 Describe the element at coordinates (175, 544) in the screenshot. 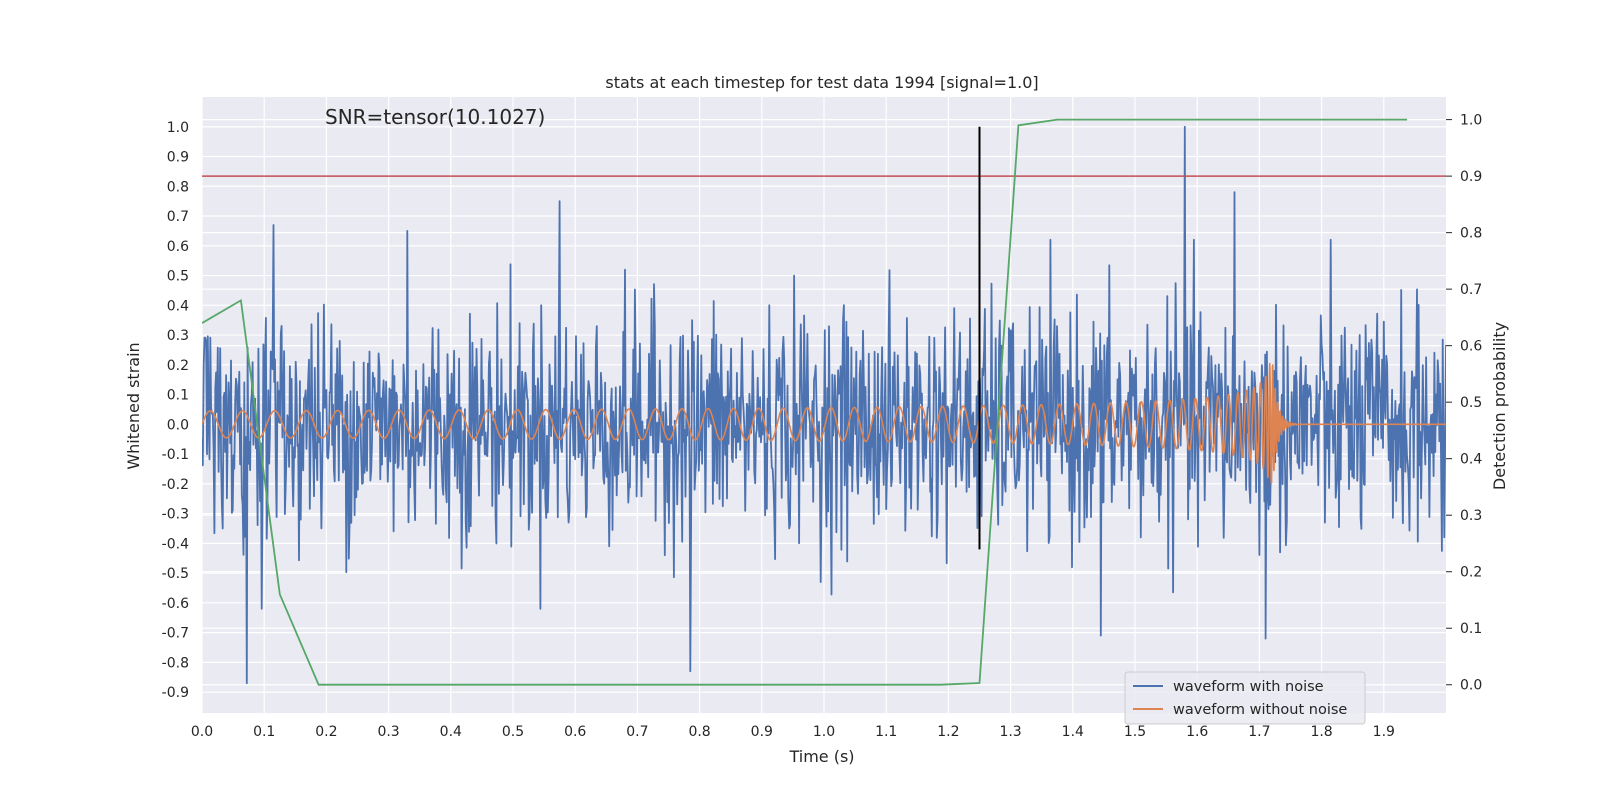

I see `y-left-tick-label: -0.4` at that location.